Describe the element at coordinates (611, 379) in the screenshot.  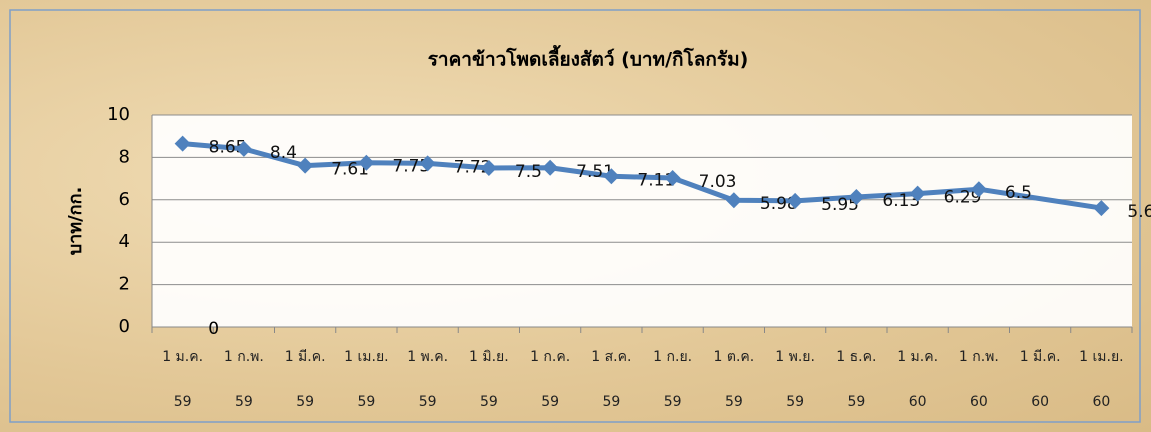
I see `x-tick-label: 1 ส.ค. 59` at that location.